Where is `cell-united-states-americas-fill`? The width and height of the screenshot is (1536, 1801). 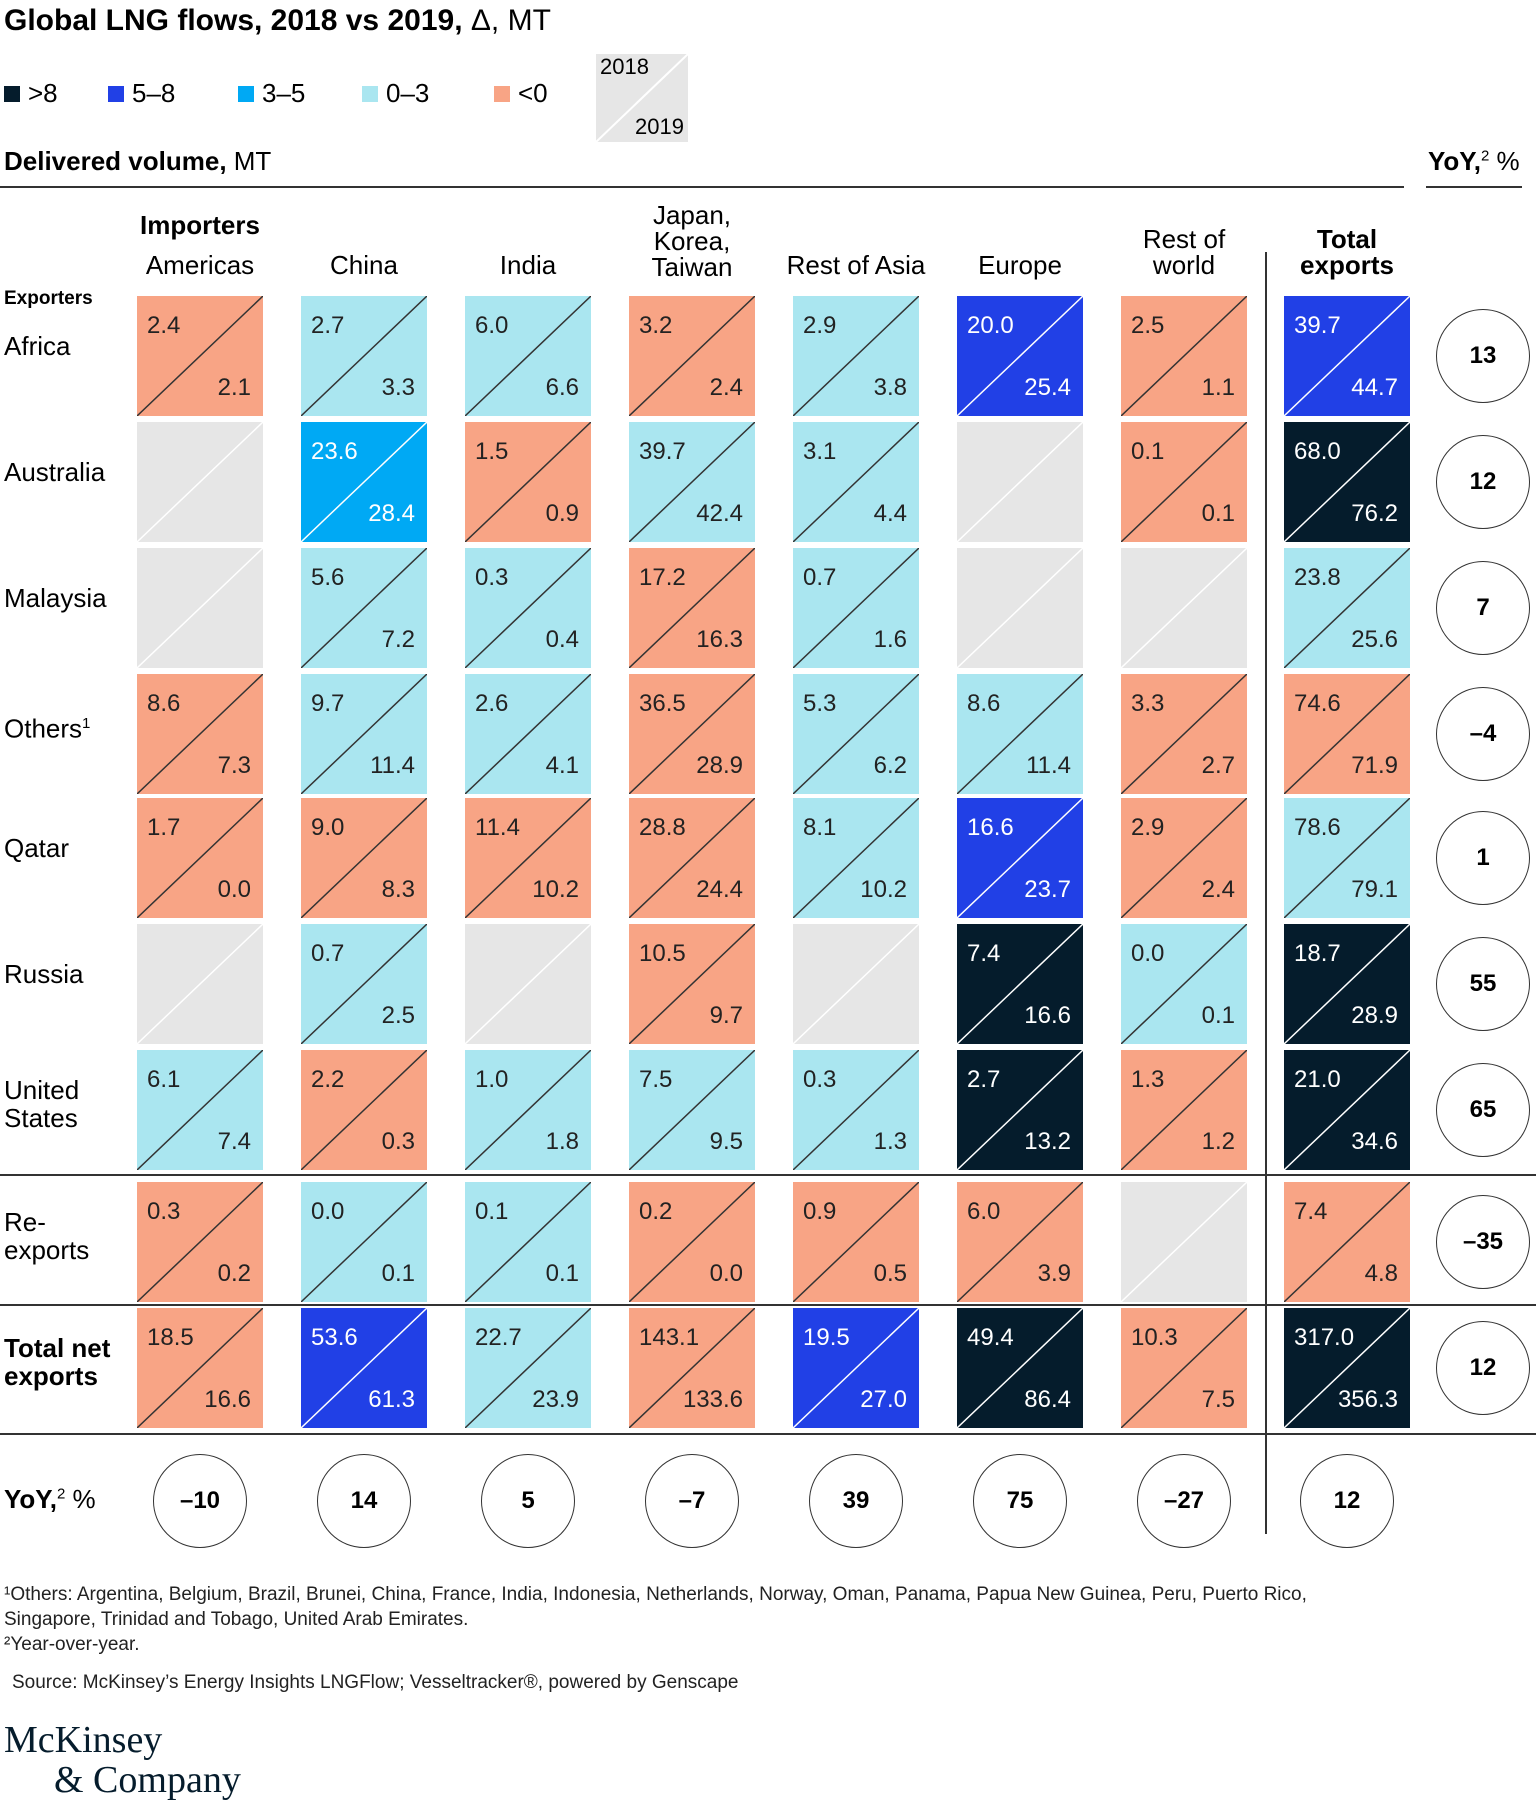 cell-united-states-americas-fill is located at coordinates (200, 1110).